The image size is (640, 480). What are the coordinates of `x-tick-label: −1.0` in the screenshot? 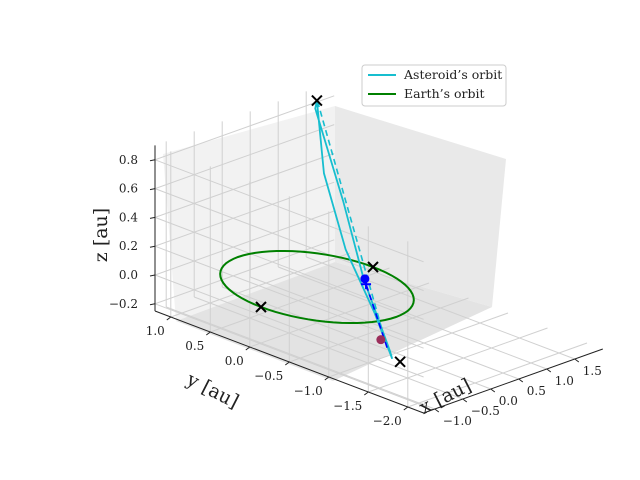 It's located at (457, 421).